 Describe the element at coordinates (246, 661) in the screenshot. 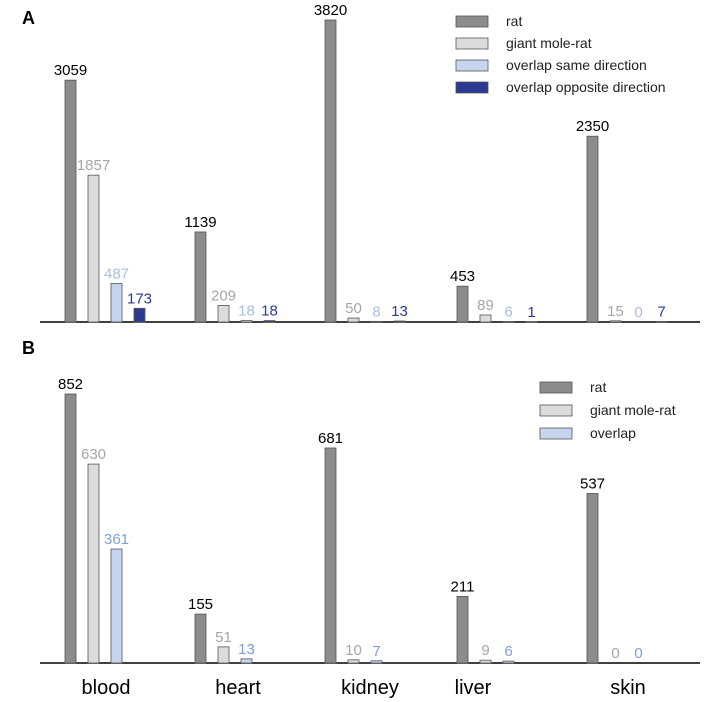

I see `bar-b-heart-overlap` at that location.